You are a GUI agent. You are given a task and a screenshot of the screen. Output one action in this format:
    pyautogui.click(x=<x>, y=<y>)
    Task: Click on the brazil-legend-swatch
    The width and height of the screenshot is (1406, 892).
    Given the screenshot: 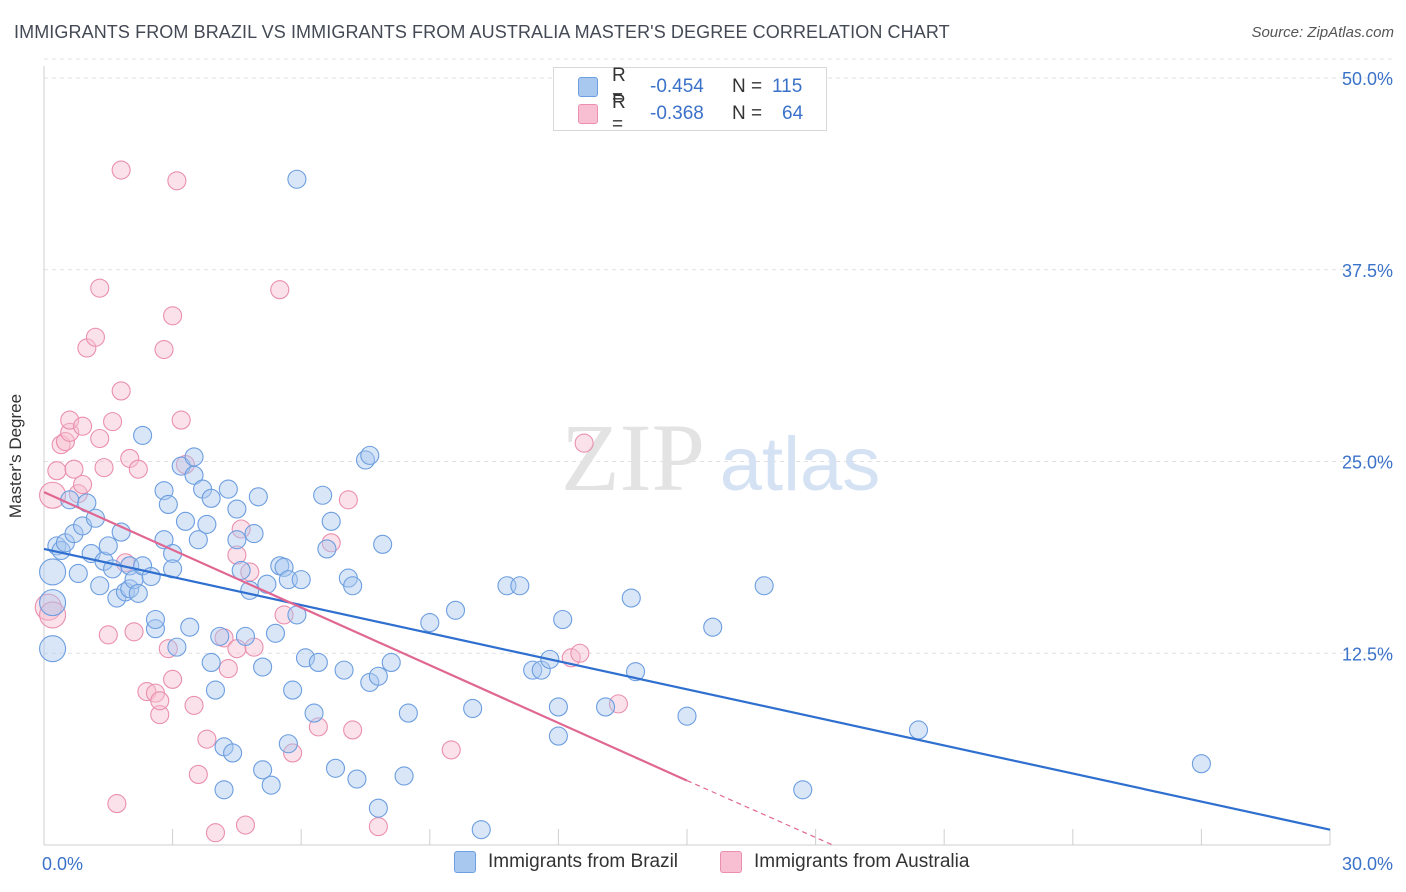 What is the action you would take?
    pyautogui.click(x=465, y=862)
    